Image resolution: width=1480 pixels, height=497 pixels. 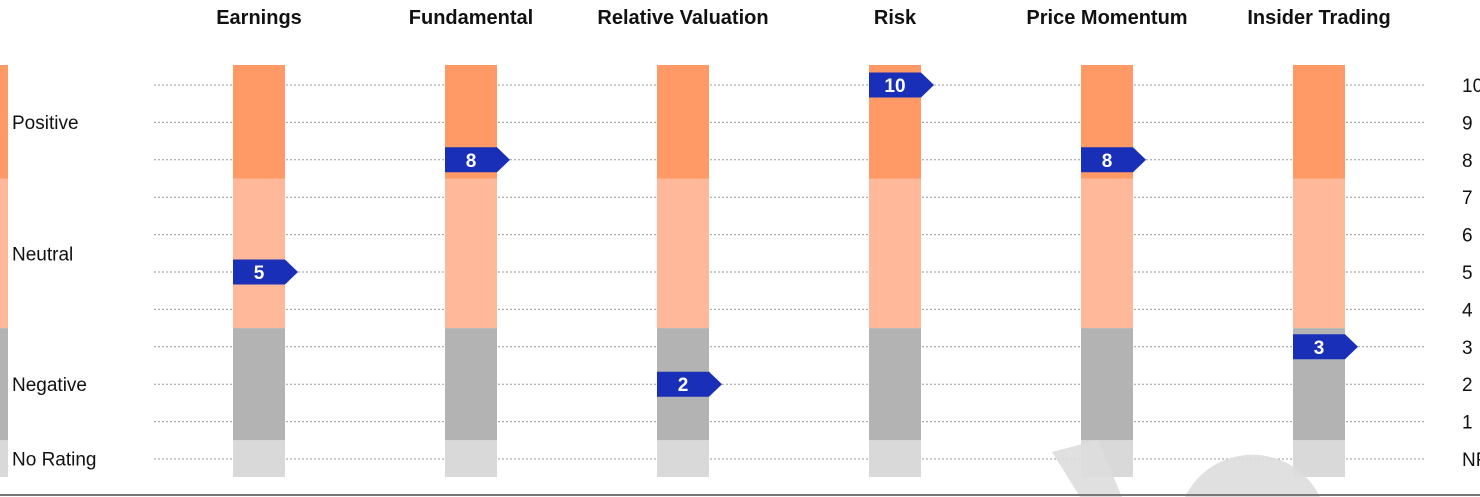 I want to click on y-tick-label: 6, so click(x=1467, y=236).